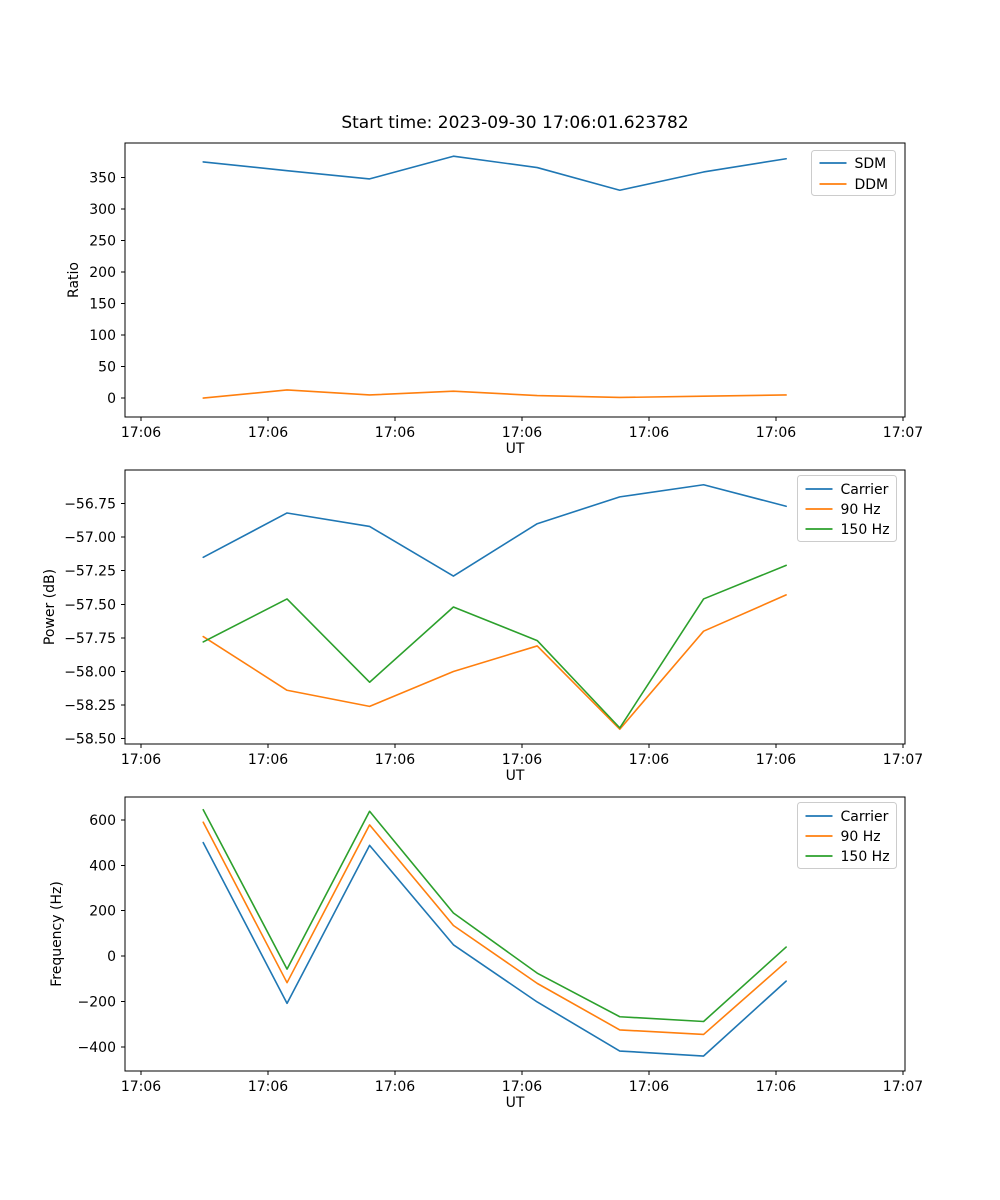  I want to click on y-tick-label: 250, so click(102, 242).